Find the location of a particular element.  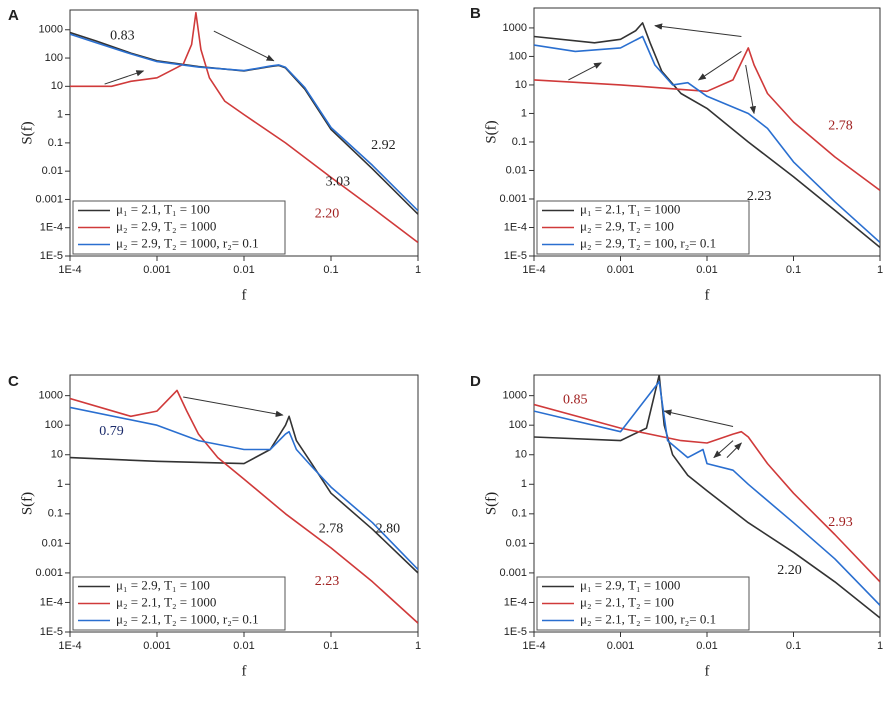

annotation: 0.85 is located at coordinates (575, 399).